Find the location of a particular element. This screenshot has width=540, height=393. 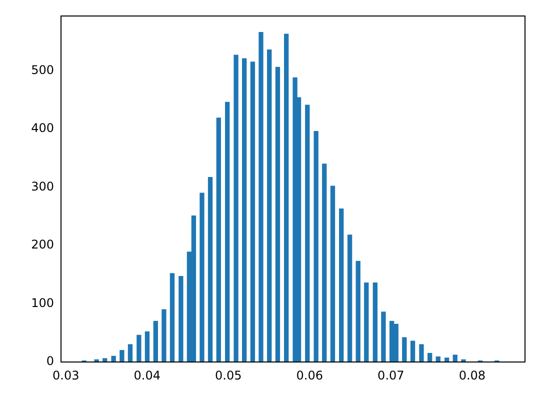

x-tick-label: 0.06 is located at coordinates (310, 375).